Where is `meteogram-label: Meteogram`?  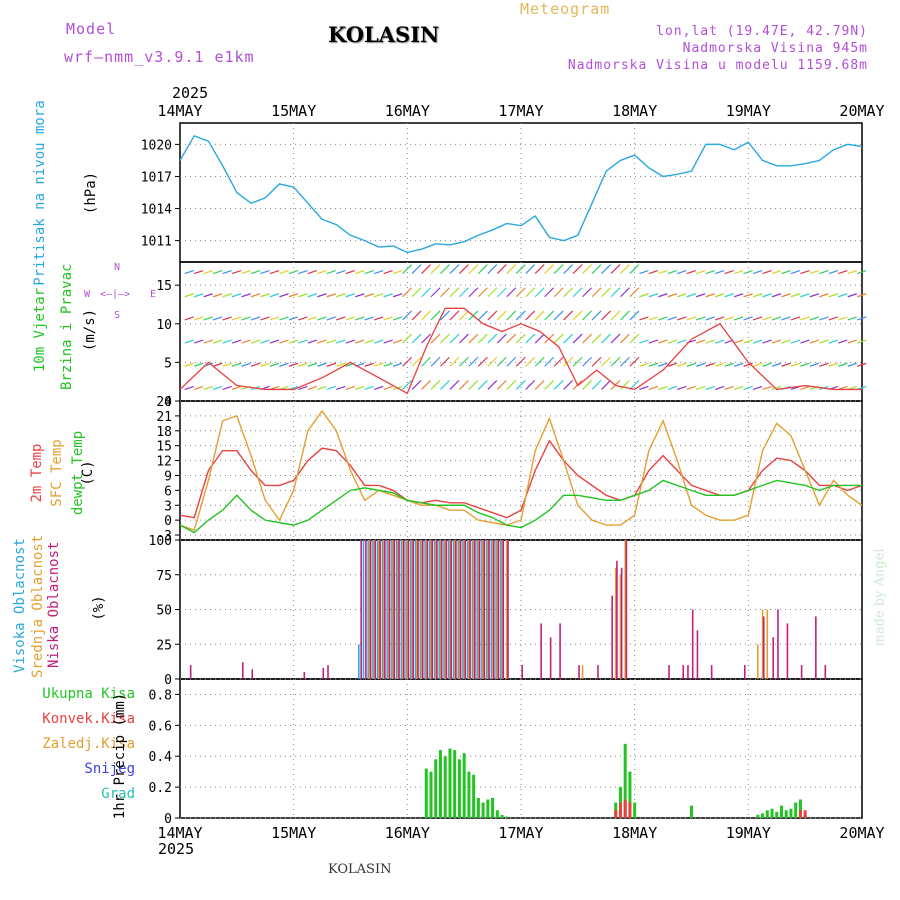 meteogram-label: Meteogram is located at coordinates (565, 9).